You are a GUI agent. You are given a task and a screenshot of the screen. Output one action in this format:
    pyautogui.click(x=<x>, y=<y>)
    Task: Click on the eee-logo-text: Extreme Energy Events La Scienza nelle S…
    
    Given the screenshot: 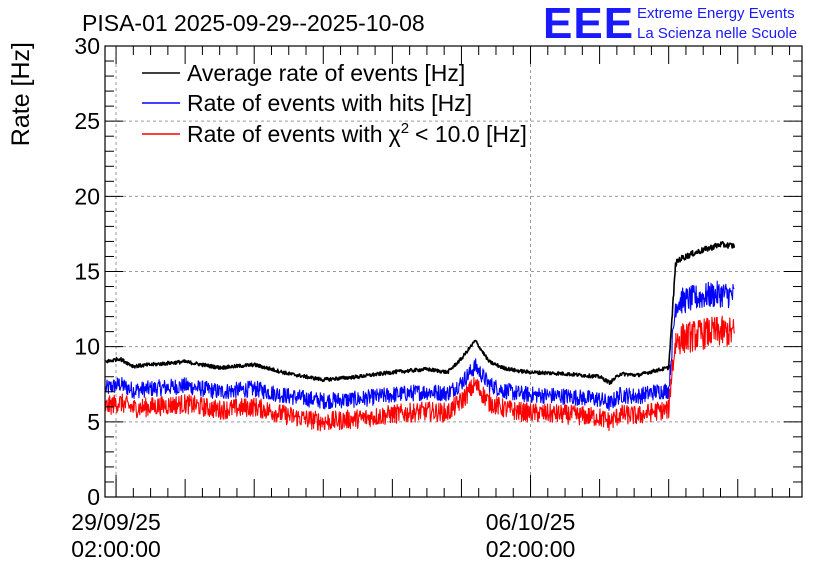 What is the action you would take?
    pyautogui.click(x=717, y=24)
    